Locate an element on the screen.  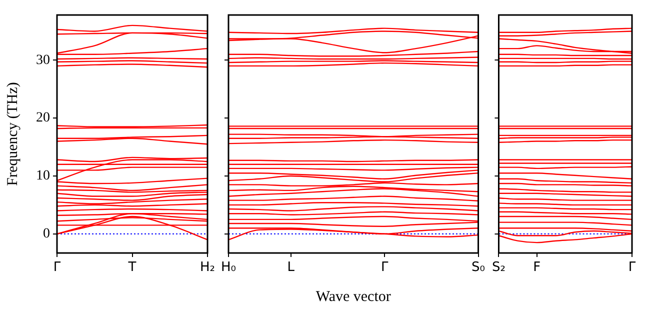
x-axis-title: Wave vector is located at coordinates (353, 296).